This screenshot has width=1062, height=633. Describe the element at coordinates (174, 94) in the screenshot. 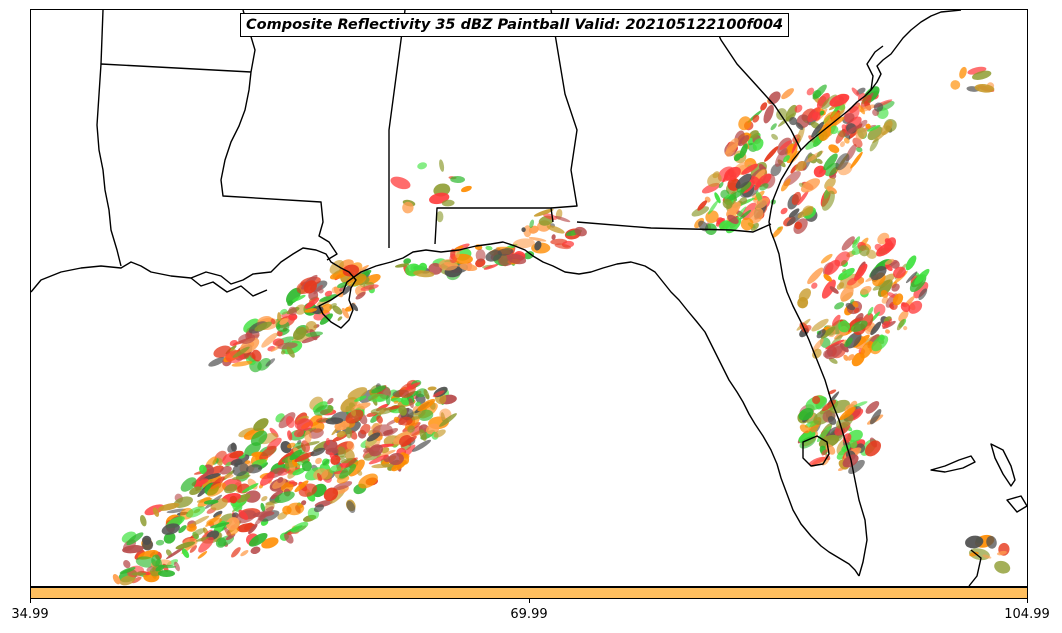

I see `border-la-ar` at that location.